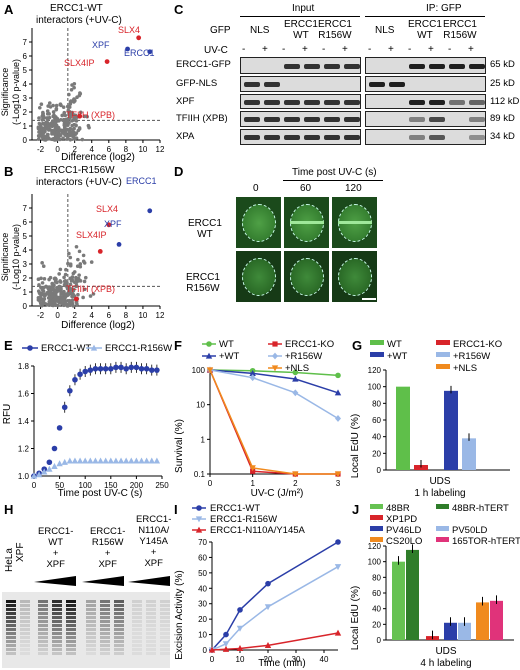 The height and width of the screenshot is (670, 520). What do you see at coordinates (25, 140) in the screenshot?
I see `y-tick-label: 0` at bounding box center [25, 140].